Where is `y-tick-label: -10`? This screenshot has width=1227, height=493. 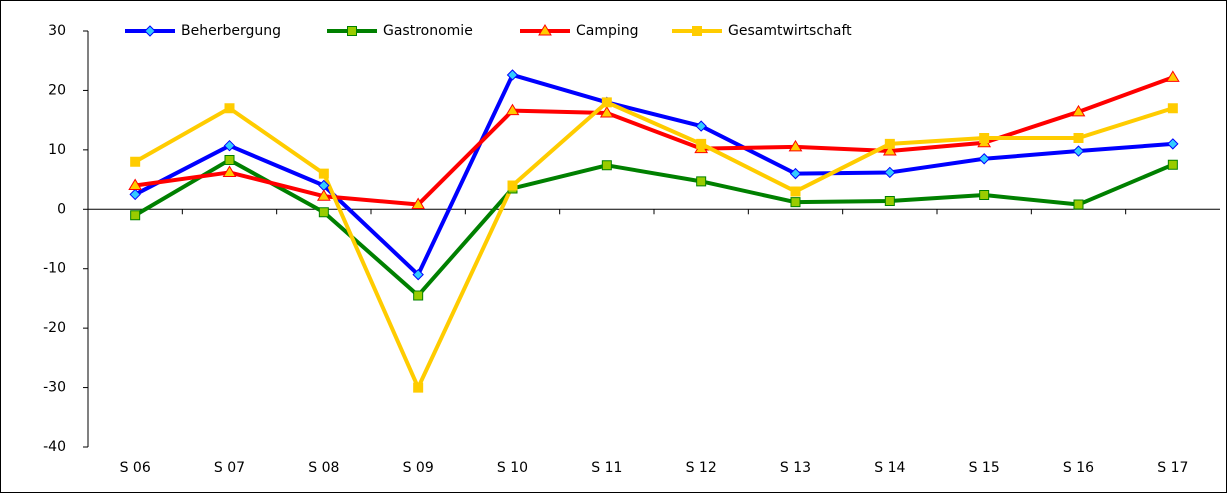
y-tick-label: -10 is located at coordinates (54, 269).